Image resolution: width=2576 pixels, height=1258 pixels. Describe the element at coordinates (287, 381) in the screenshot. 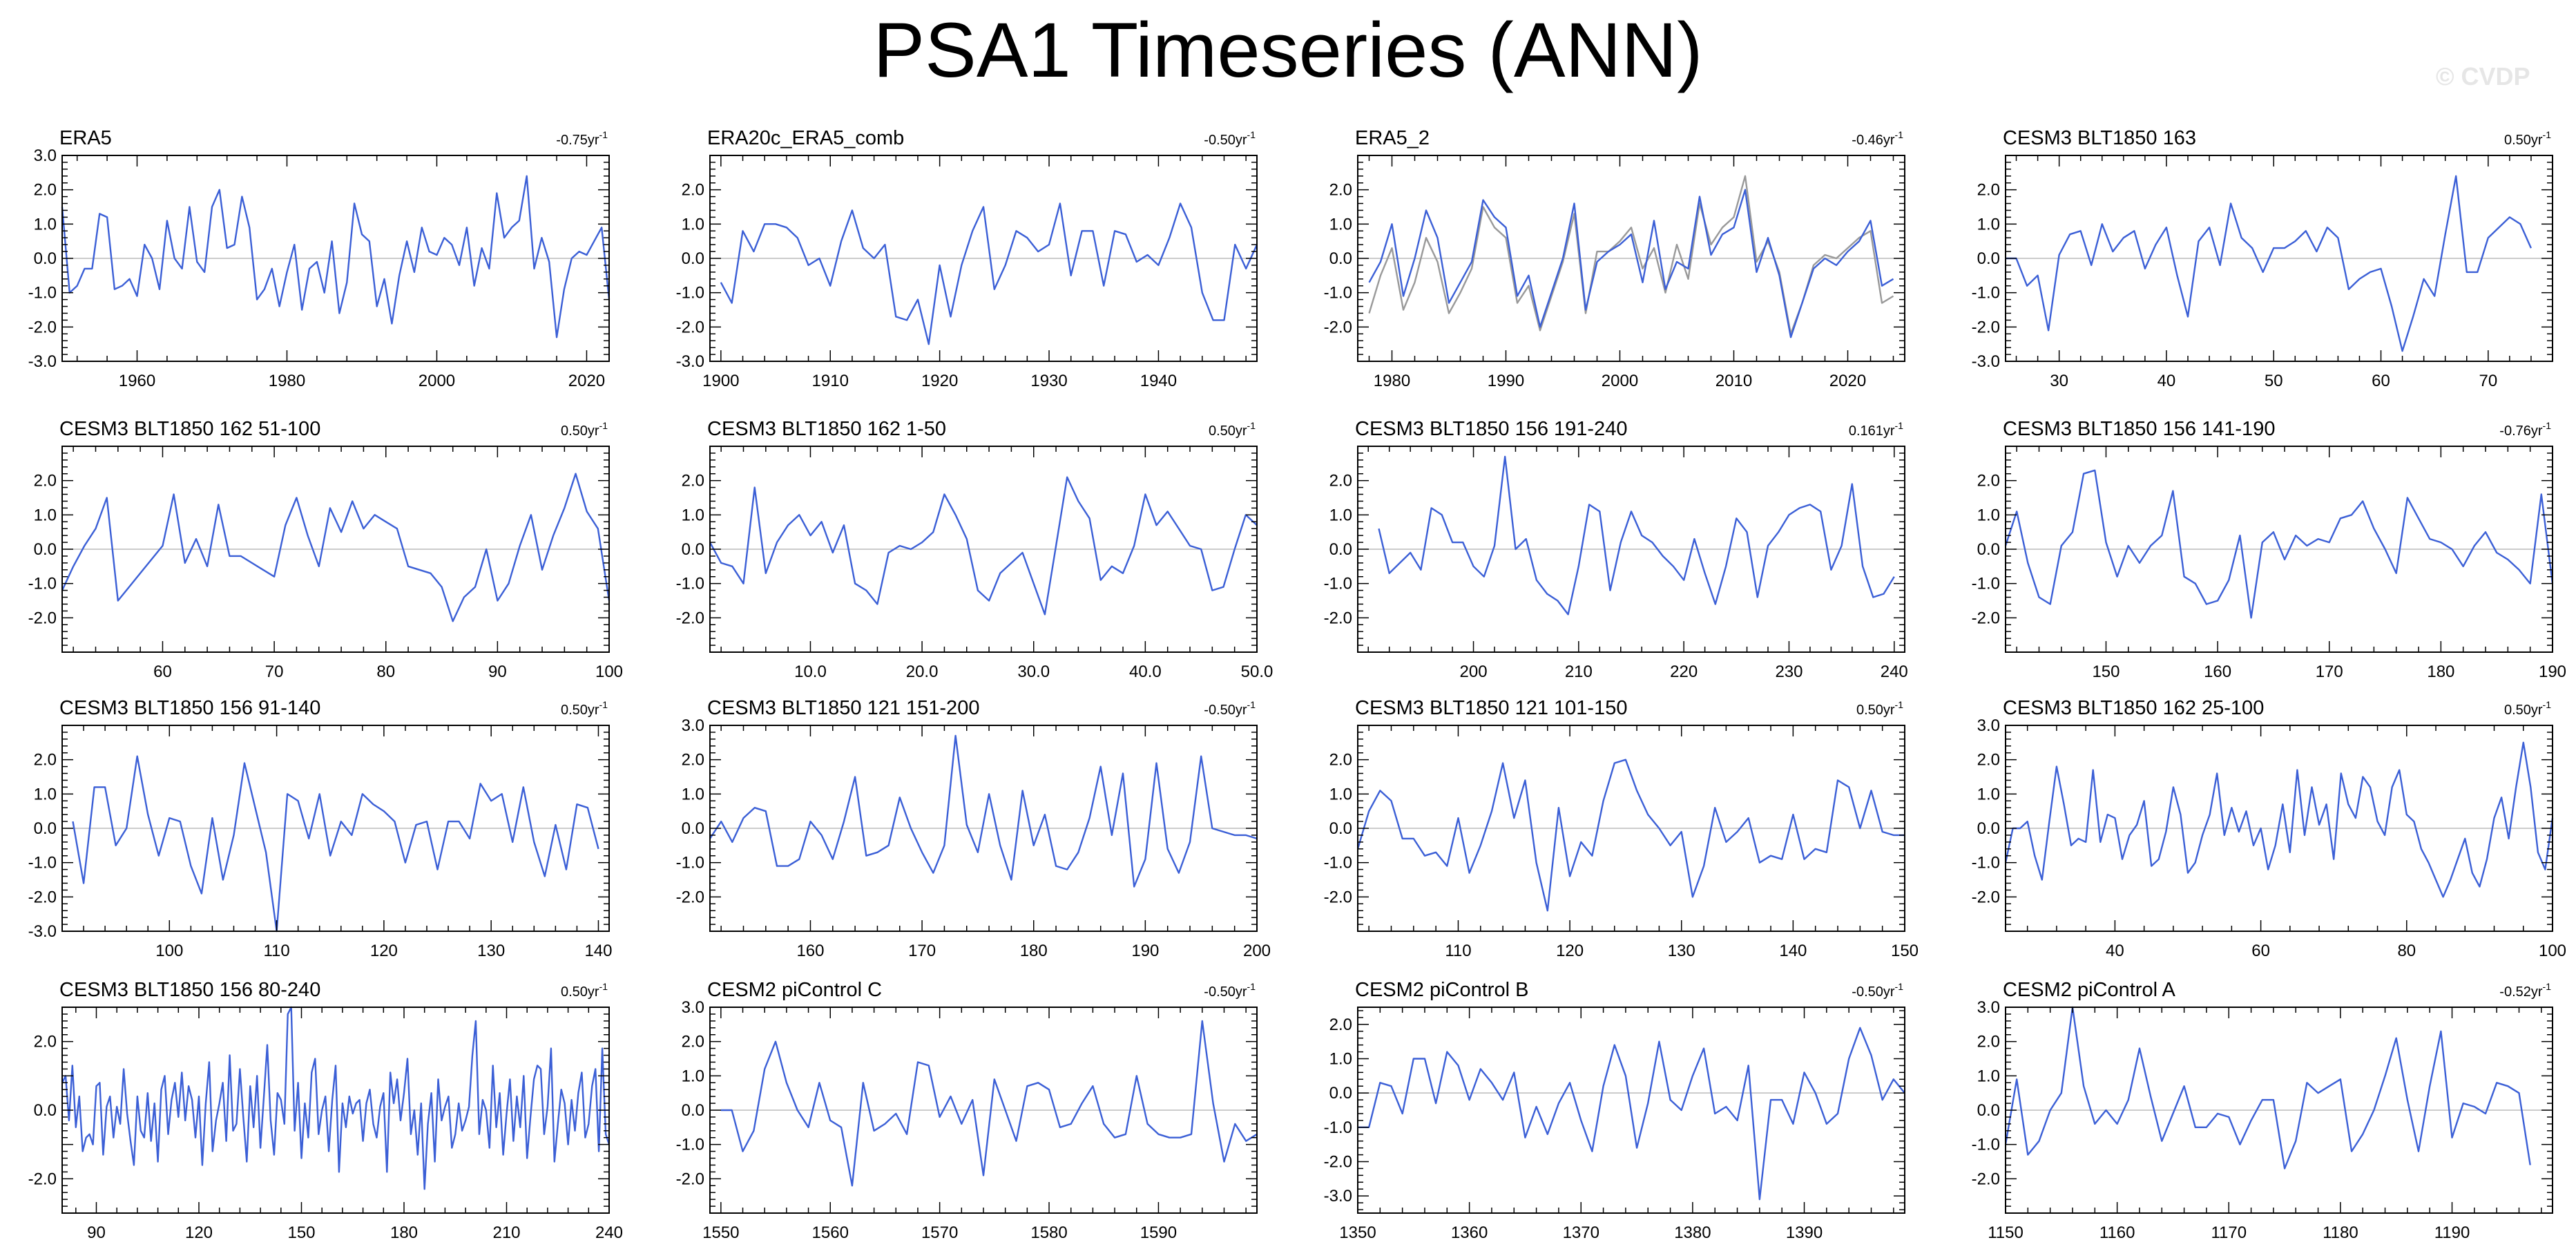

I see `x-tick-label: 1980` at that location.